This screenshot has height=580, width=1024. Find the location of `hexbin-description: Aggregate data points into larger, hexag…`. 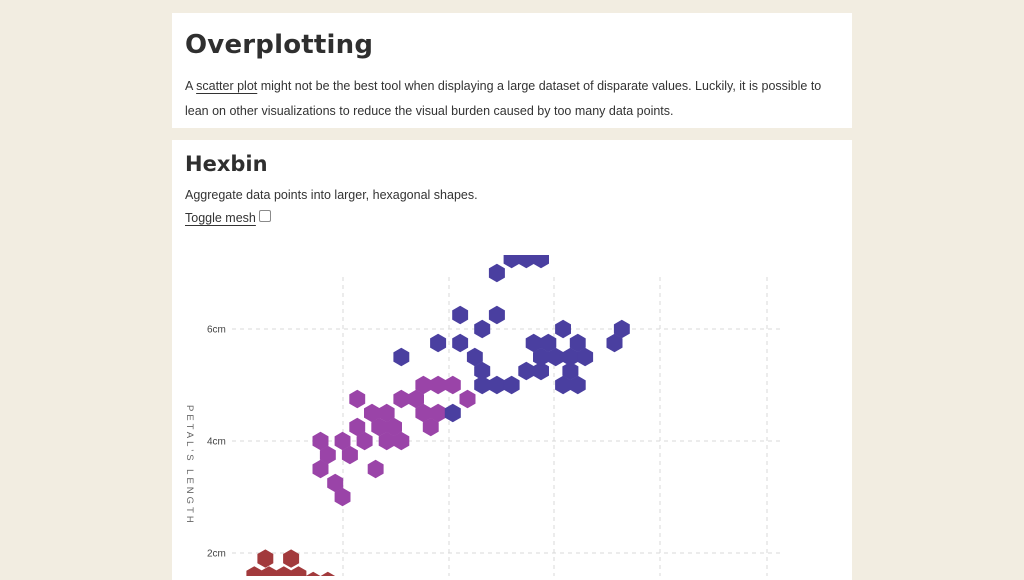

hexbin-description: Aggregate data points into larger, hexag… is located at coordinates (331, 195).